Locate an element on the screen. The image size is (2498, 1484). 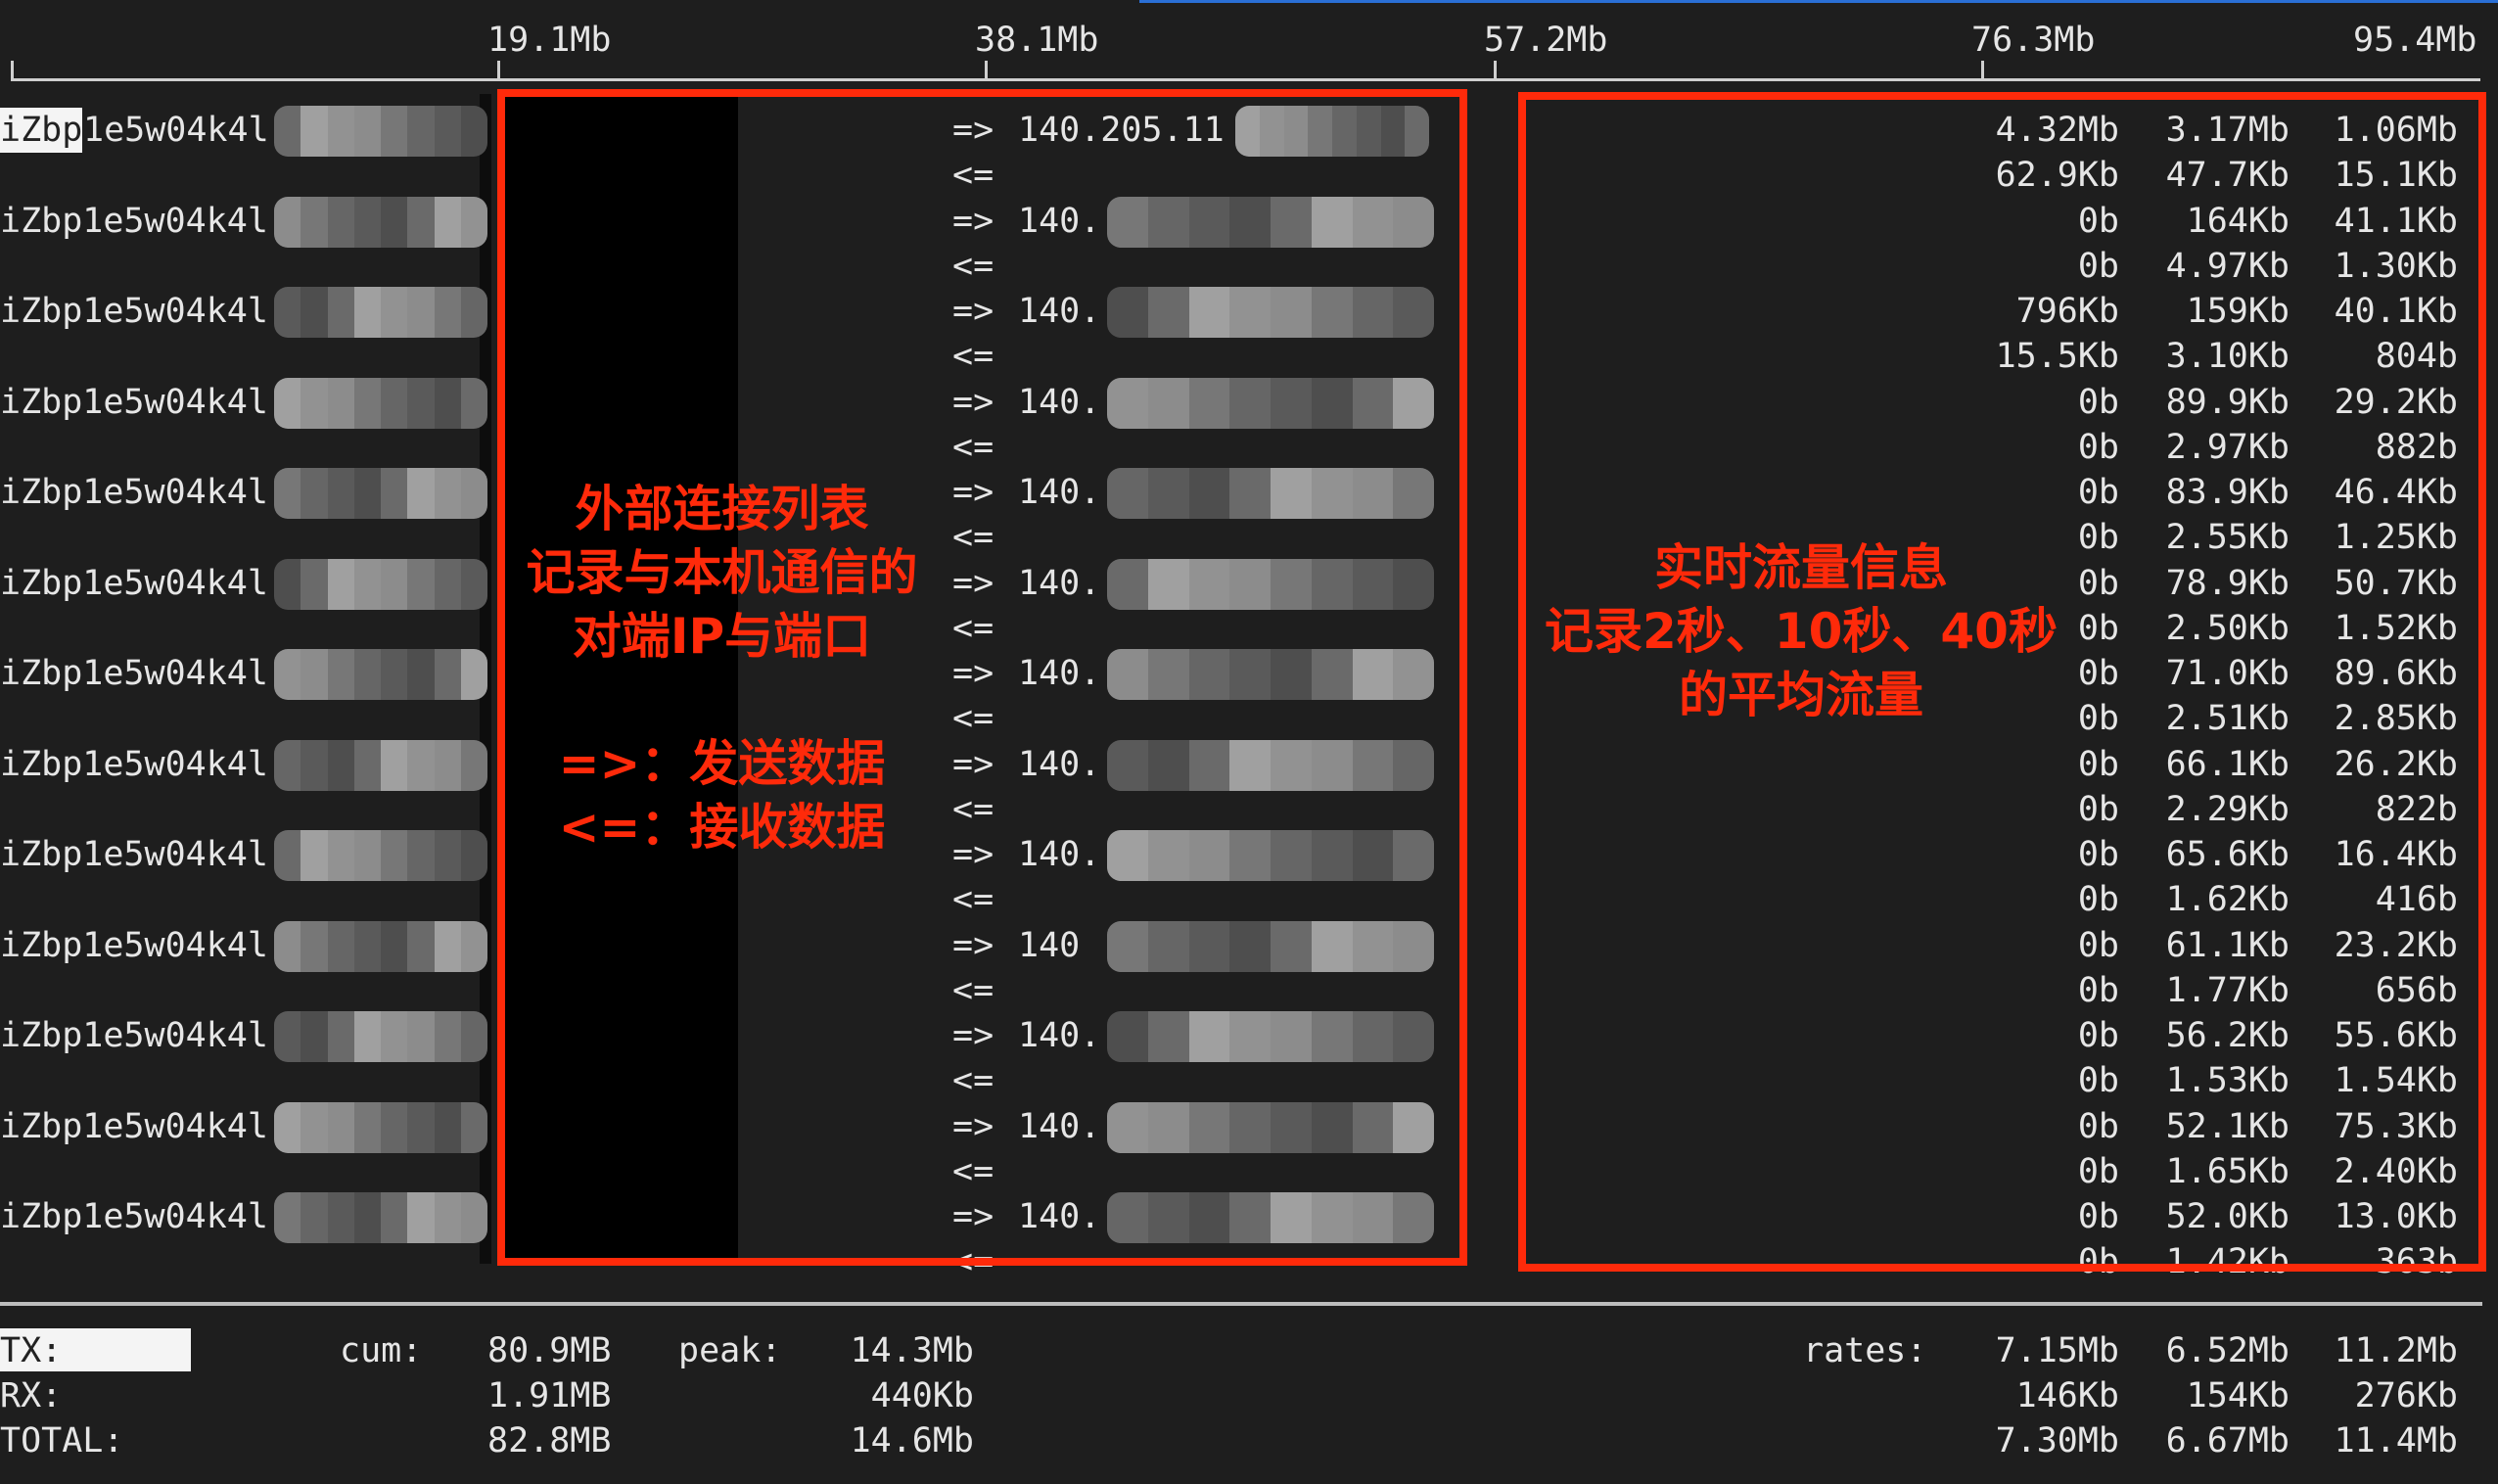
scale-label: 38.1Mb is located at coordinates (1037, 40).